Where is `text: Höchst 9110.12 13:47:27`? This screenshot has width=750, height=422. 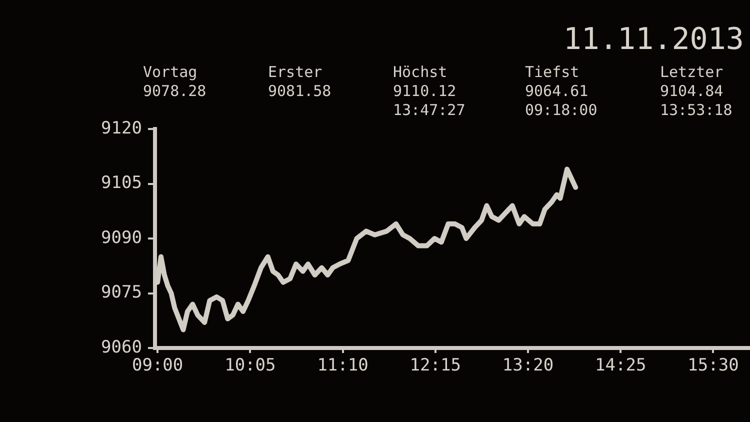 text: Höchst 9110.12 13:47:27 is located at coordinates (429, 90).